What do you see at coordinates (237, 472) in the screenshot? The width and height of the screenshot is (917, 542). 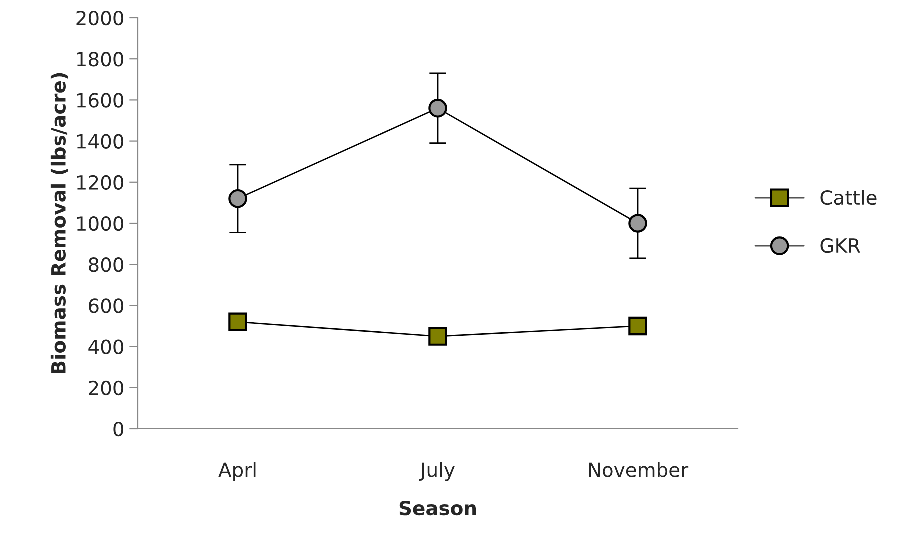 I see `x-tick-label: Aprl` at bounding box center [237, 472].